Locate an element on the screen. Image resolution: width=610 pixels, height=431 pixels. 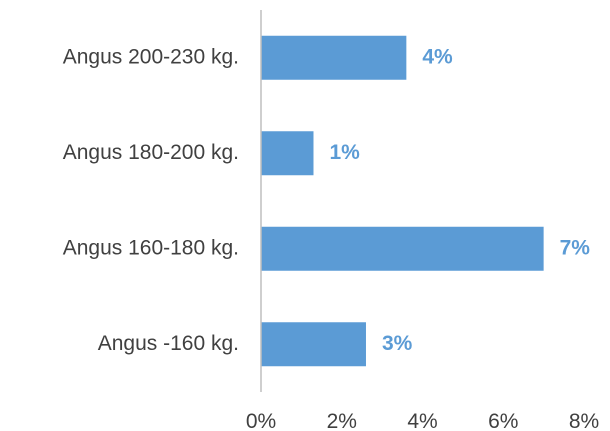
data-label-angus-200-230-kg: 4% is located at coordinates (437, 56).